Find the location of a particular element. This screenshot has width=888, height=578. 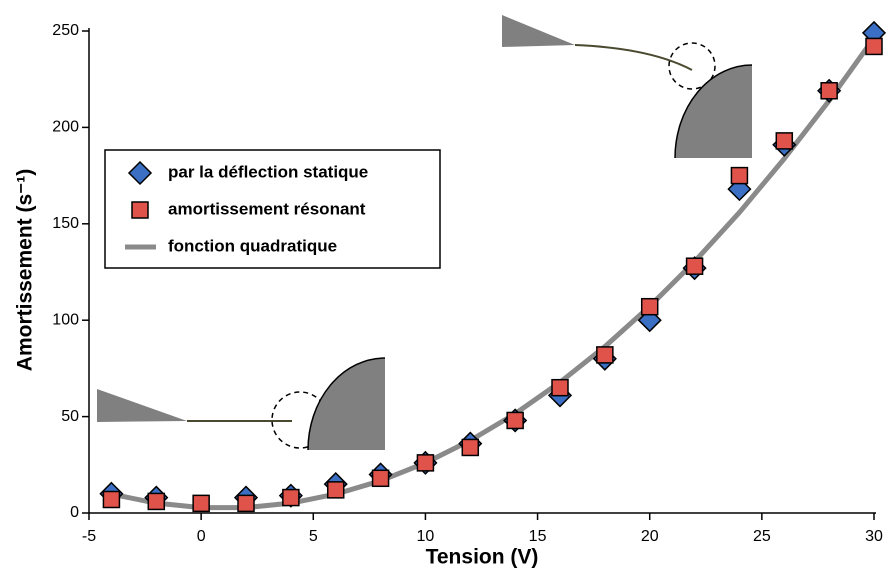

legend-label: par la déflection statique is located at coordinates (268, 171).